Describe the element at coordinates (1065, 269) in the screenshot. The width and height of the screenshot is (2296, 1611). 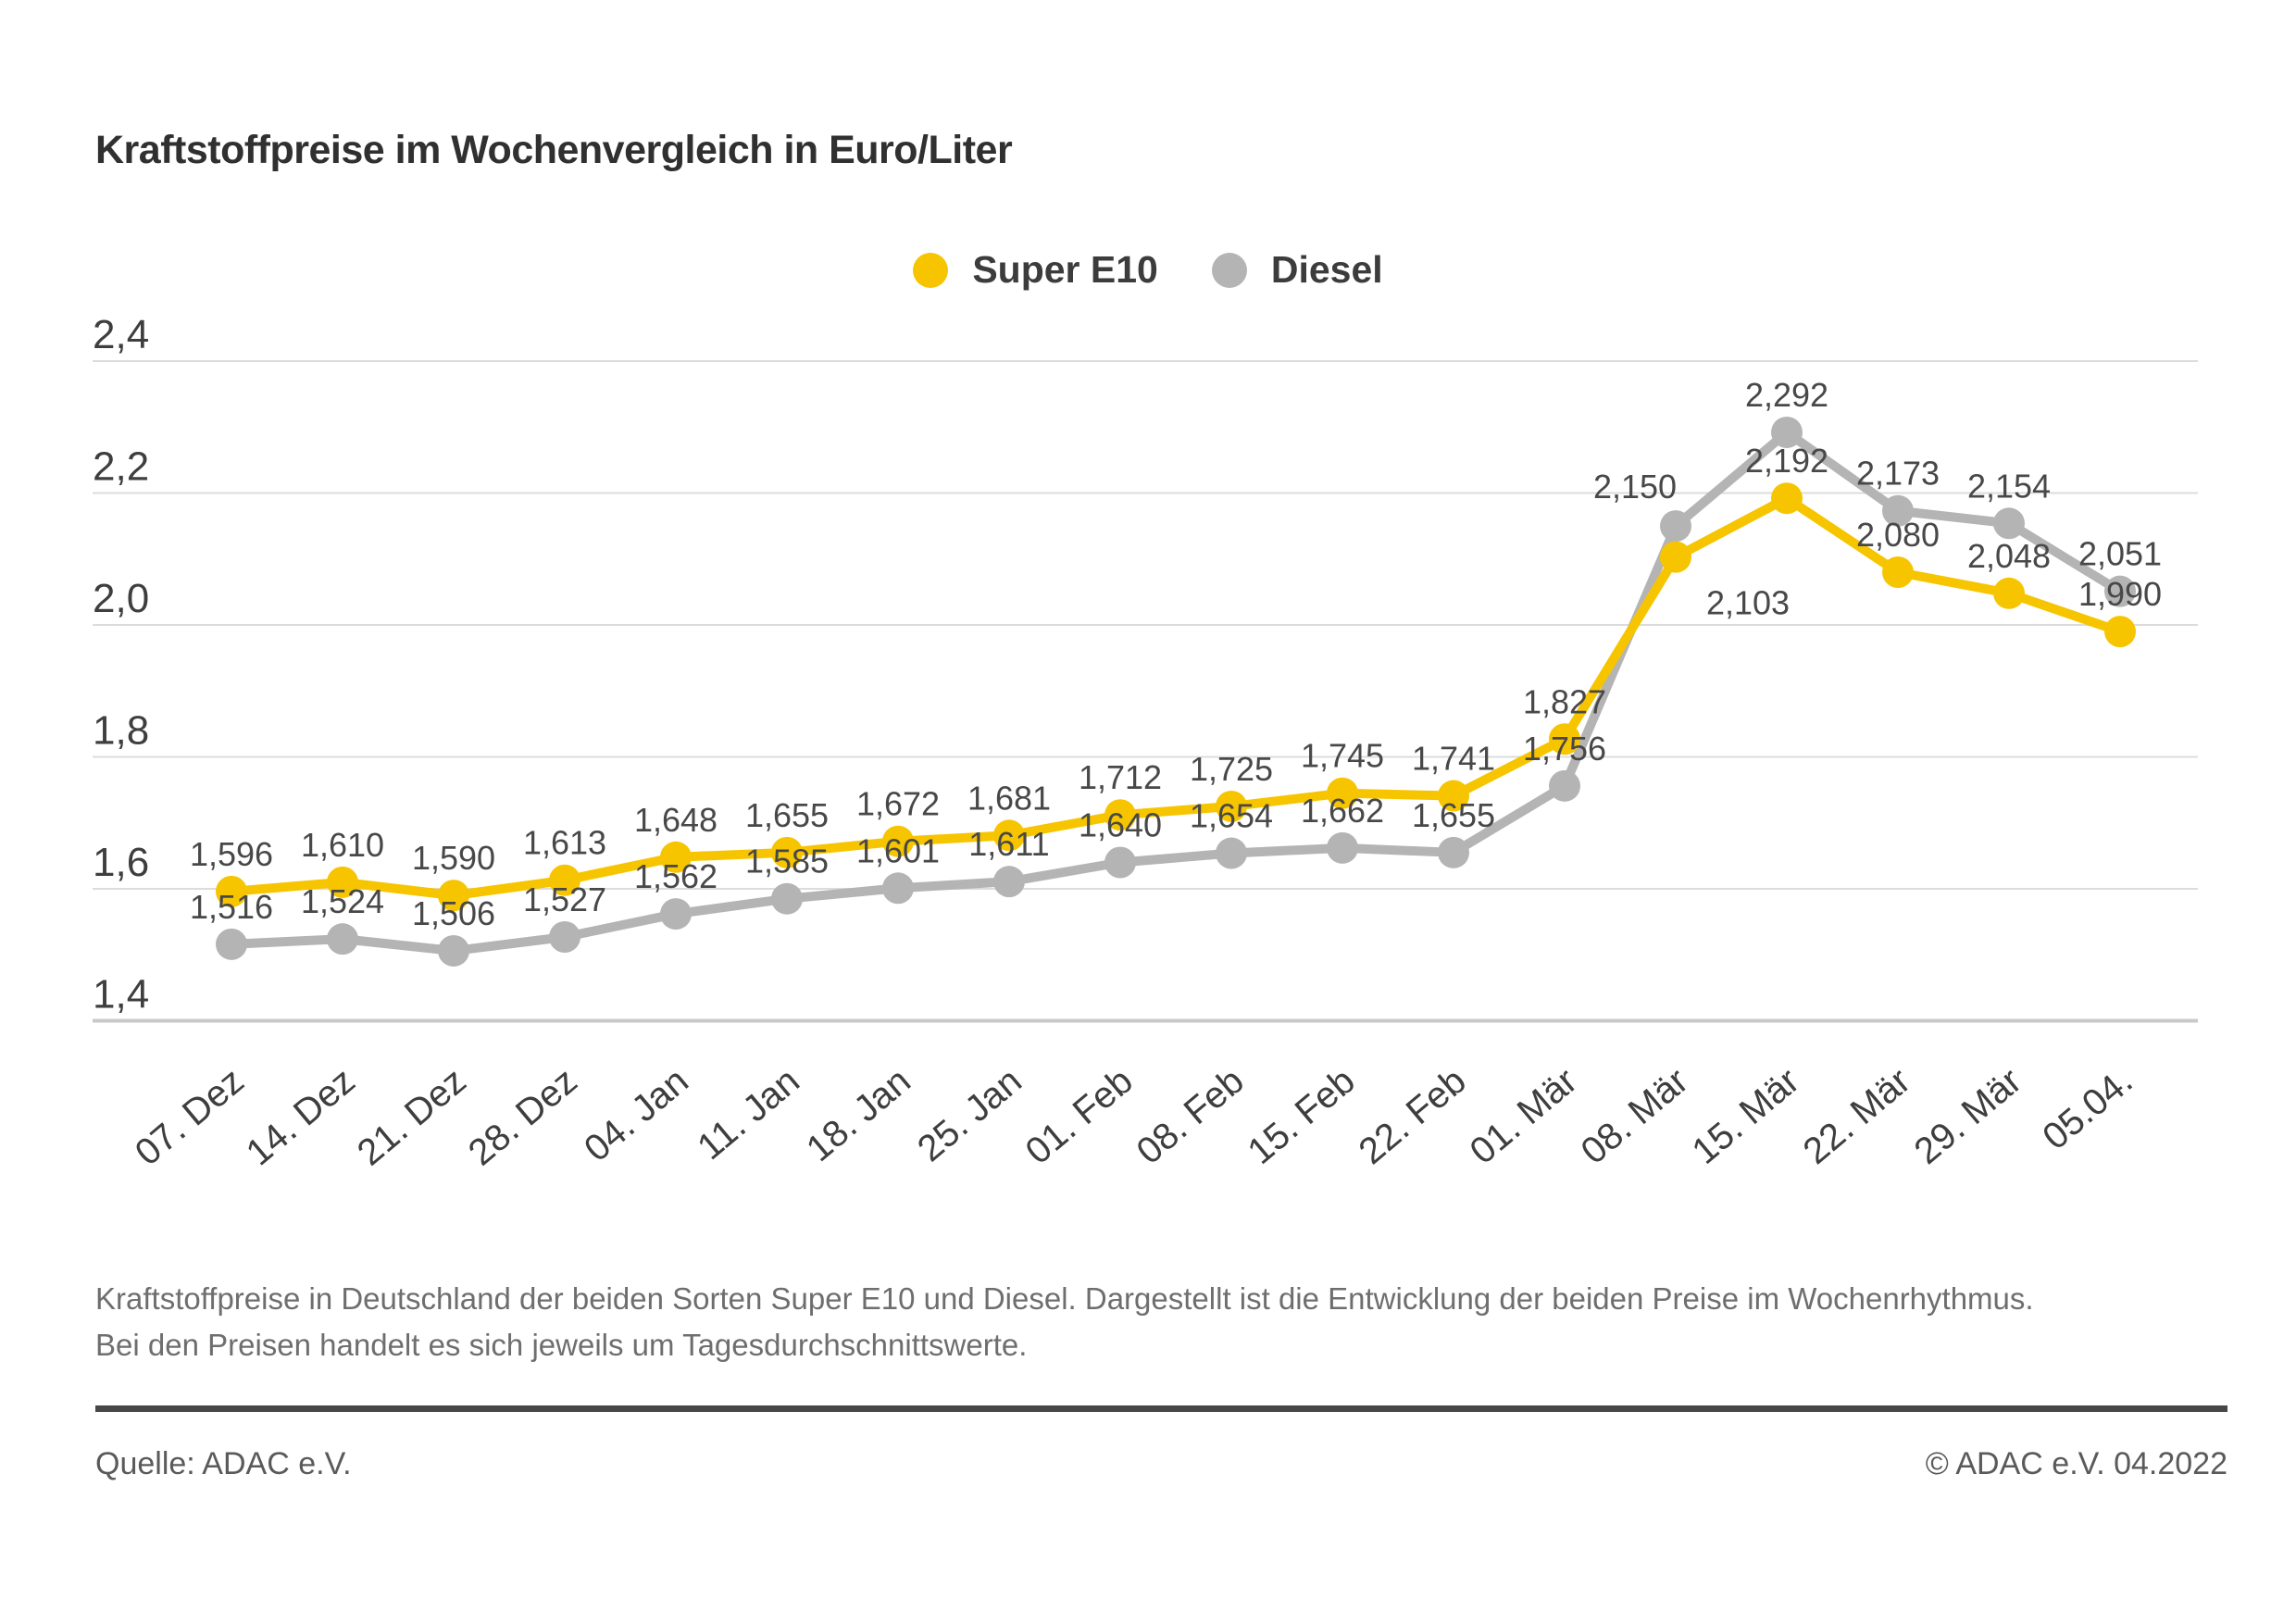
I see `legend-label-super-e10: Super E10` at that location.